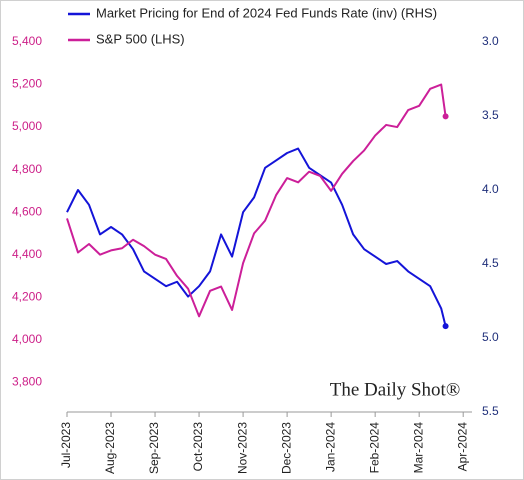 The image size is (524, 480). What do you see at coordinates (490, 337) in the screenshot?
I see `y2-tick-label: 5.0` at bounding box center [490, 337].